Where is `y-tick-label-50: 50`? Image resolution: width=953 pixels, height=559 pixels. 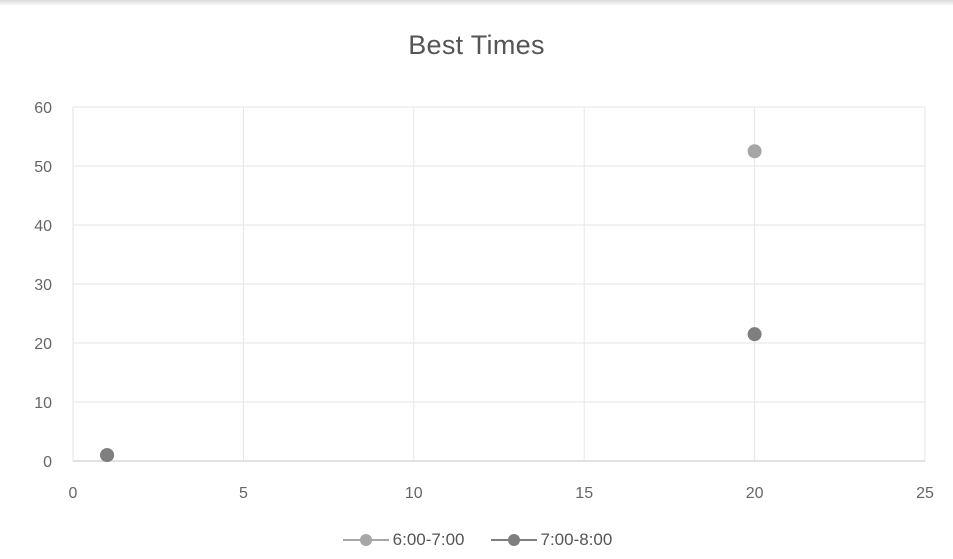
y-tick-label-50: 50 is located at coordinates (43, 167).